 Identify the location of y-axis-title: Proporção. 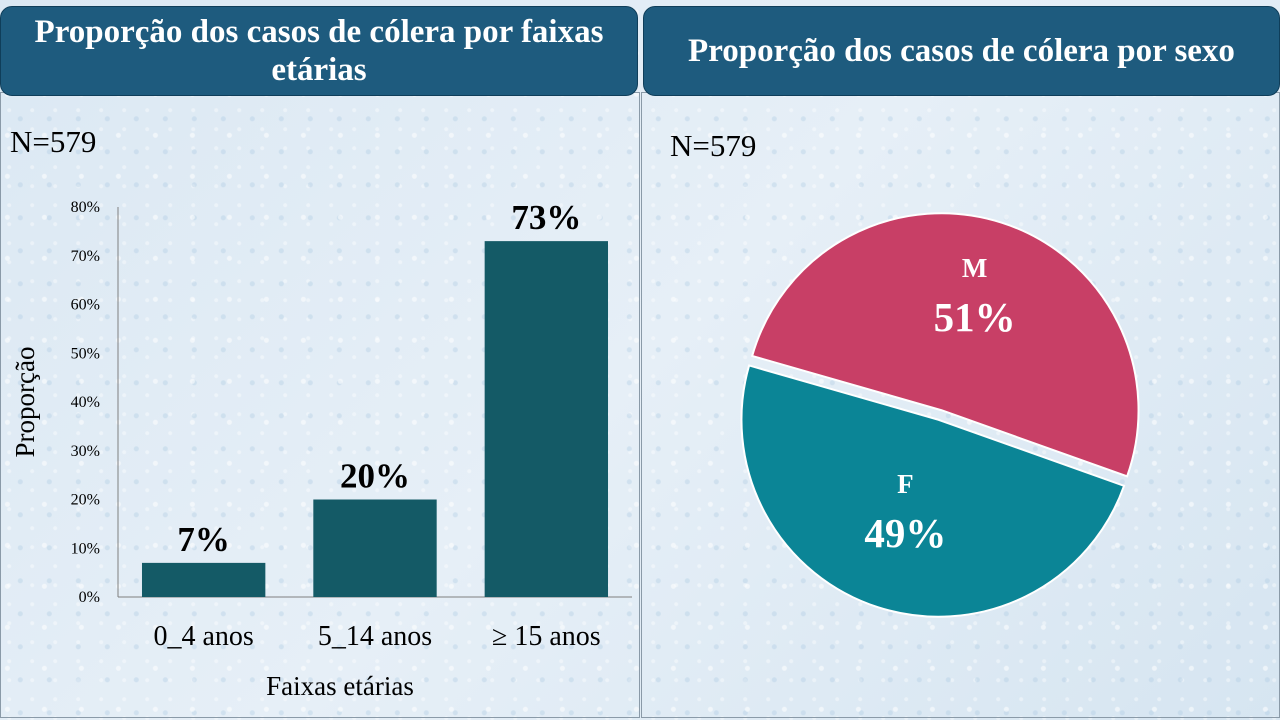
(25, 402).